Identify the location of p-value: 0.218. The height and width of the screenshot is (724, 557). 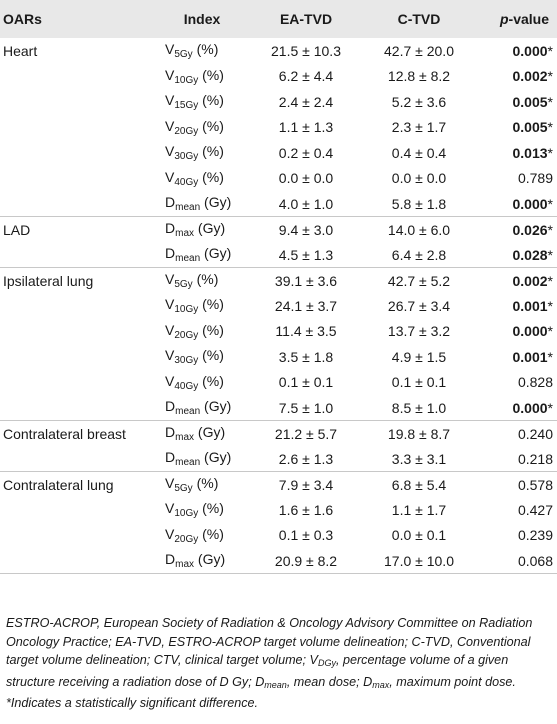
(535, 458).